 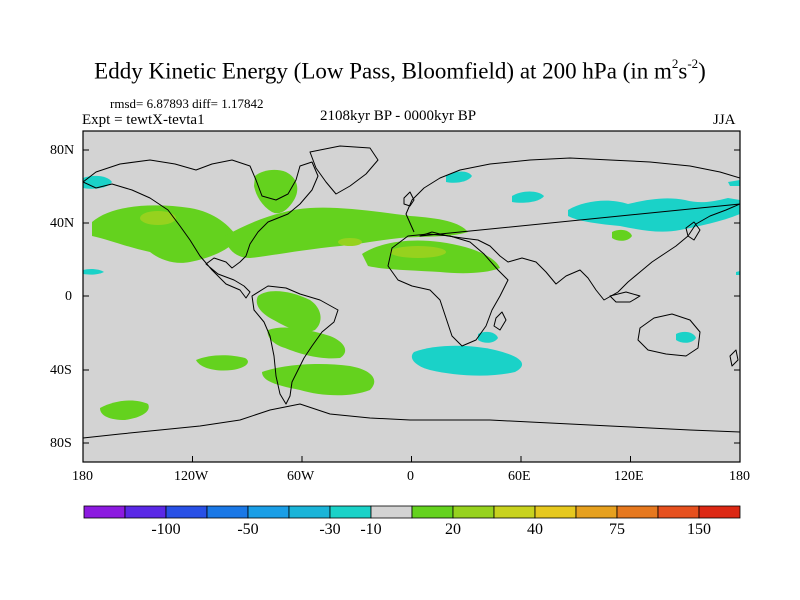 What do you see at coordinates (398, 116) in the screenshot?
I see `period-label: 2108kyr BP - 0000kyr BP` at bounding box center [398, 116].